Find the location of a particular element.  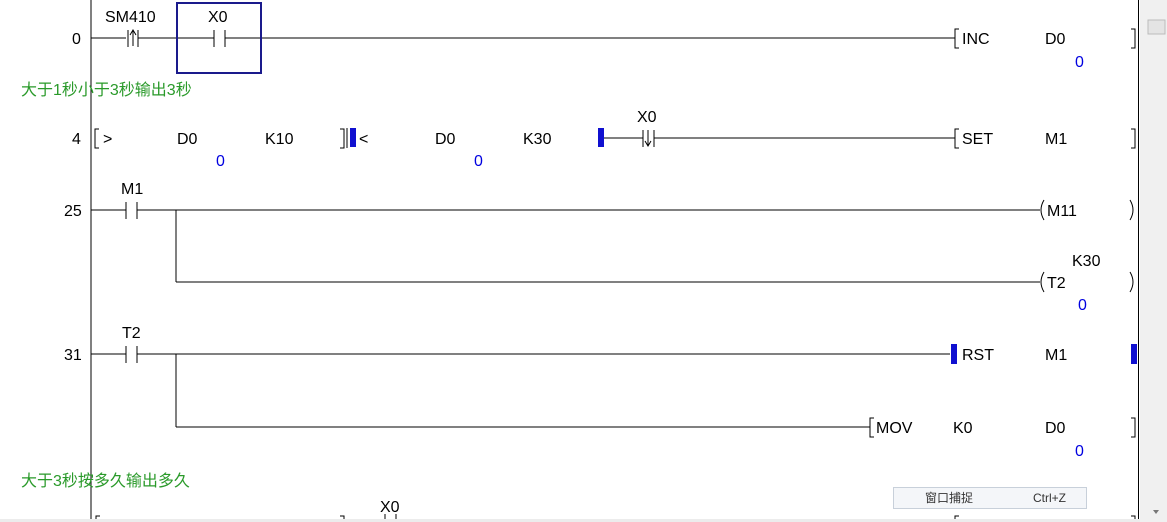

instruction-op: MOV is located at coordinates (894, 428).